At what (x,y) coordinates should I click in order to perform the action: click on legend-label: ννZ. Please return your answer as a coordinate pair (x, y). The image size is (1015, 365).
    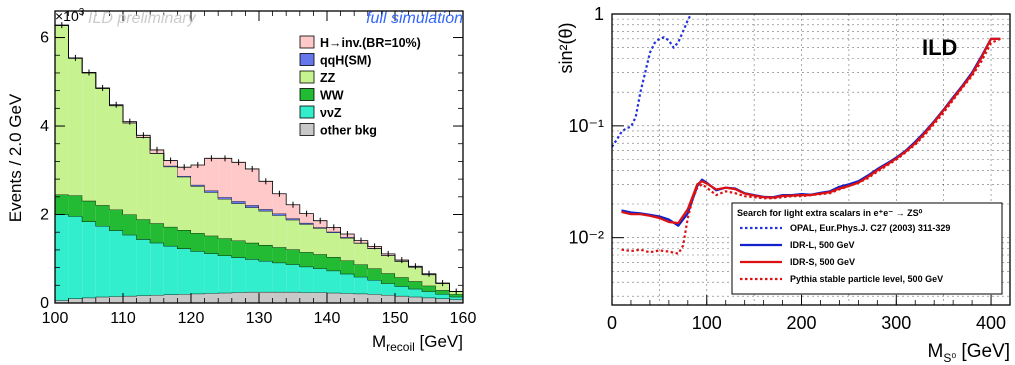
    Looking at the image, I should click on (331, 113).